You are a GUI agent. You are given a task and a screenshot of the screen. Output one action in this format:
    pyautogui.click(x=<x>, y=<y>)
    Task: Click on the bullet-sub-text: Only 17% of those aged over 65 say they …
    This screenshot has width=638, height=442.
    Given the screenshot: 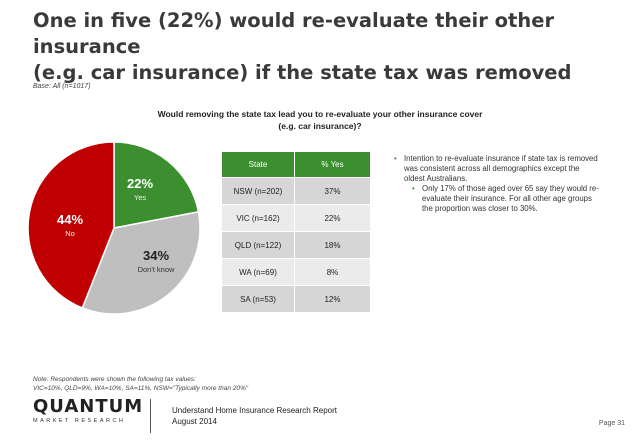 What is the action you would take?
    pyautogui.click(x=510, y=198)
    